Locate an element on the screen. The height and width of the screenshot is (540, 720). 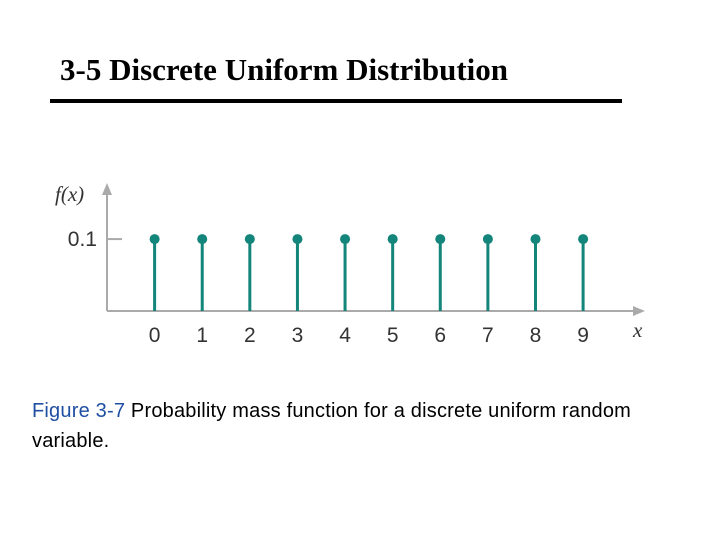
x-tick-label: 6 is located at coordinates (440, 335).